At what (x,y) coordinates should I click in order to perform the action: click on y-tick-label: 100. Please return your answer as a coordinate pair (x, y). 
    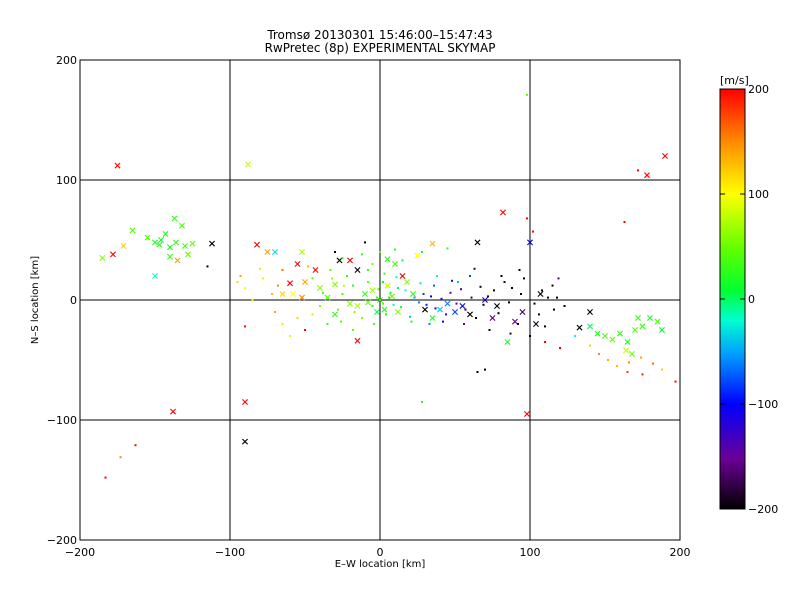
    Looking at the image, I should click on (66, 180).